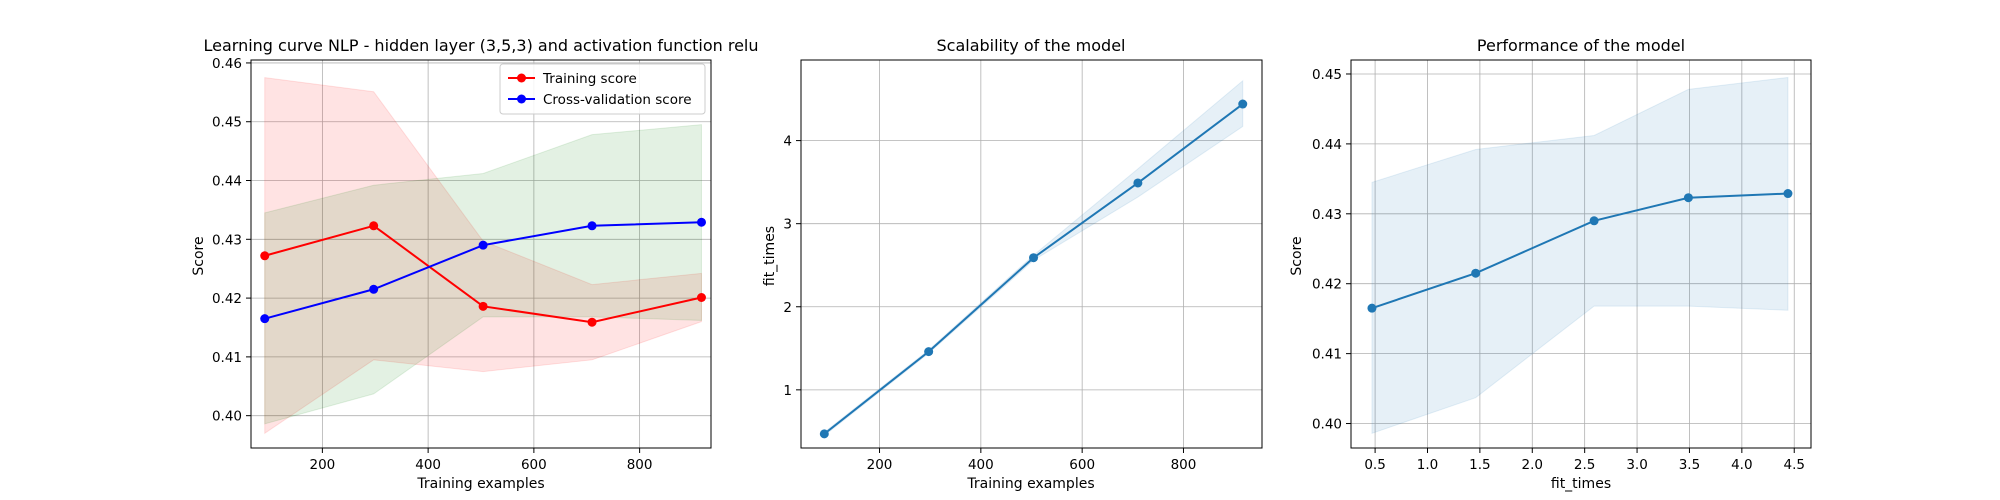  Describe the element at coordinates (589, 79) in the screenshot. I see `legend-label-training: Training score` at that location.